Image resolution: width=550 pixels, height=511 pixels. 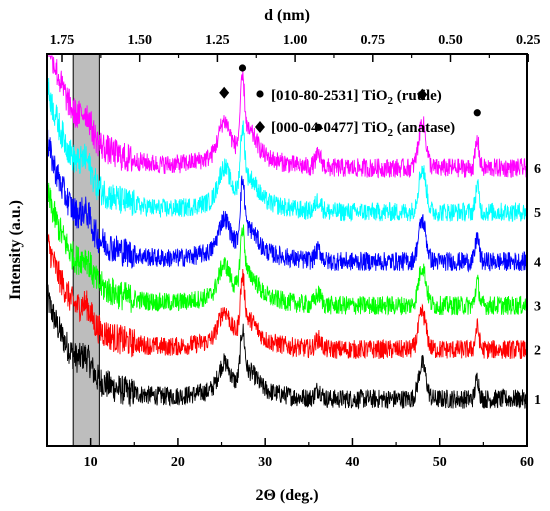 I want to click on series-label: 5, so click(x=537, y=213).